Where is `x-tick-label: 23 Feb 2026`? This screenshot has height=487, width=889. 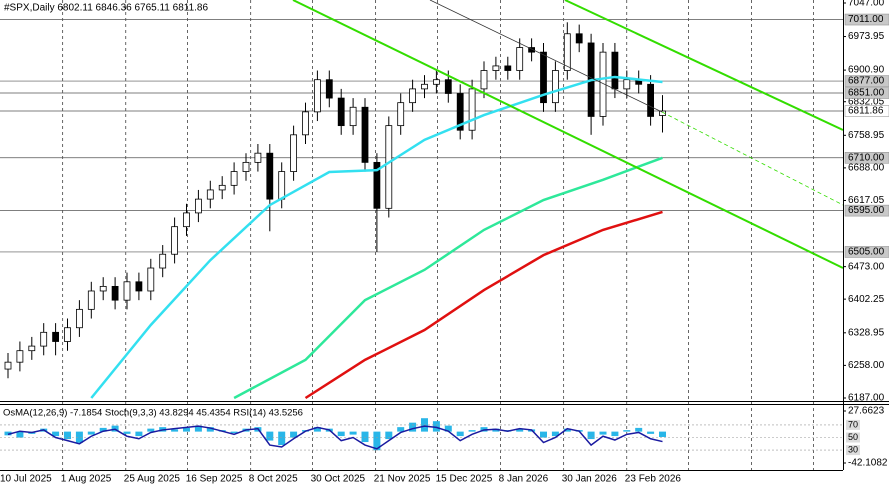
x-tick-label: 23 Feb 2026 is located at coordinates (653, 479).